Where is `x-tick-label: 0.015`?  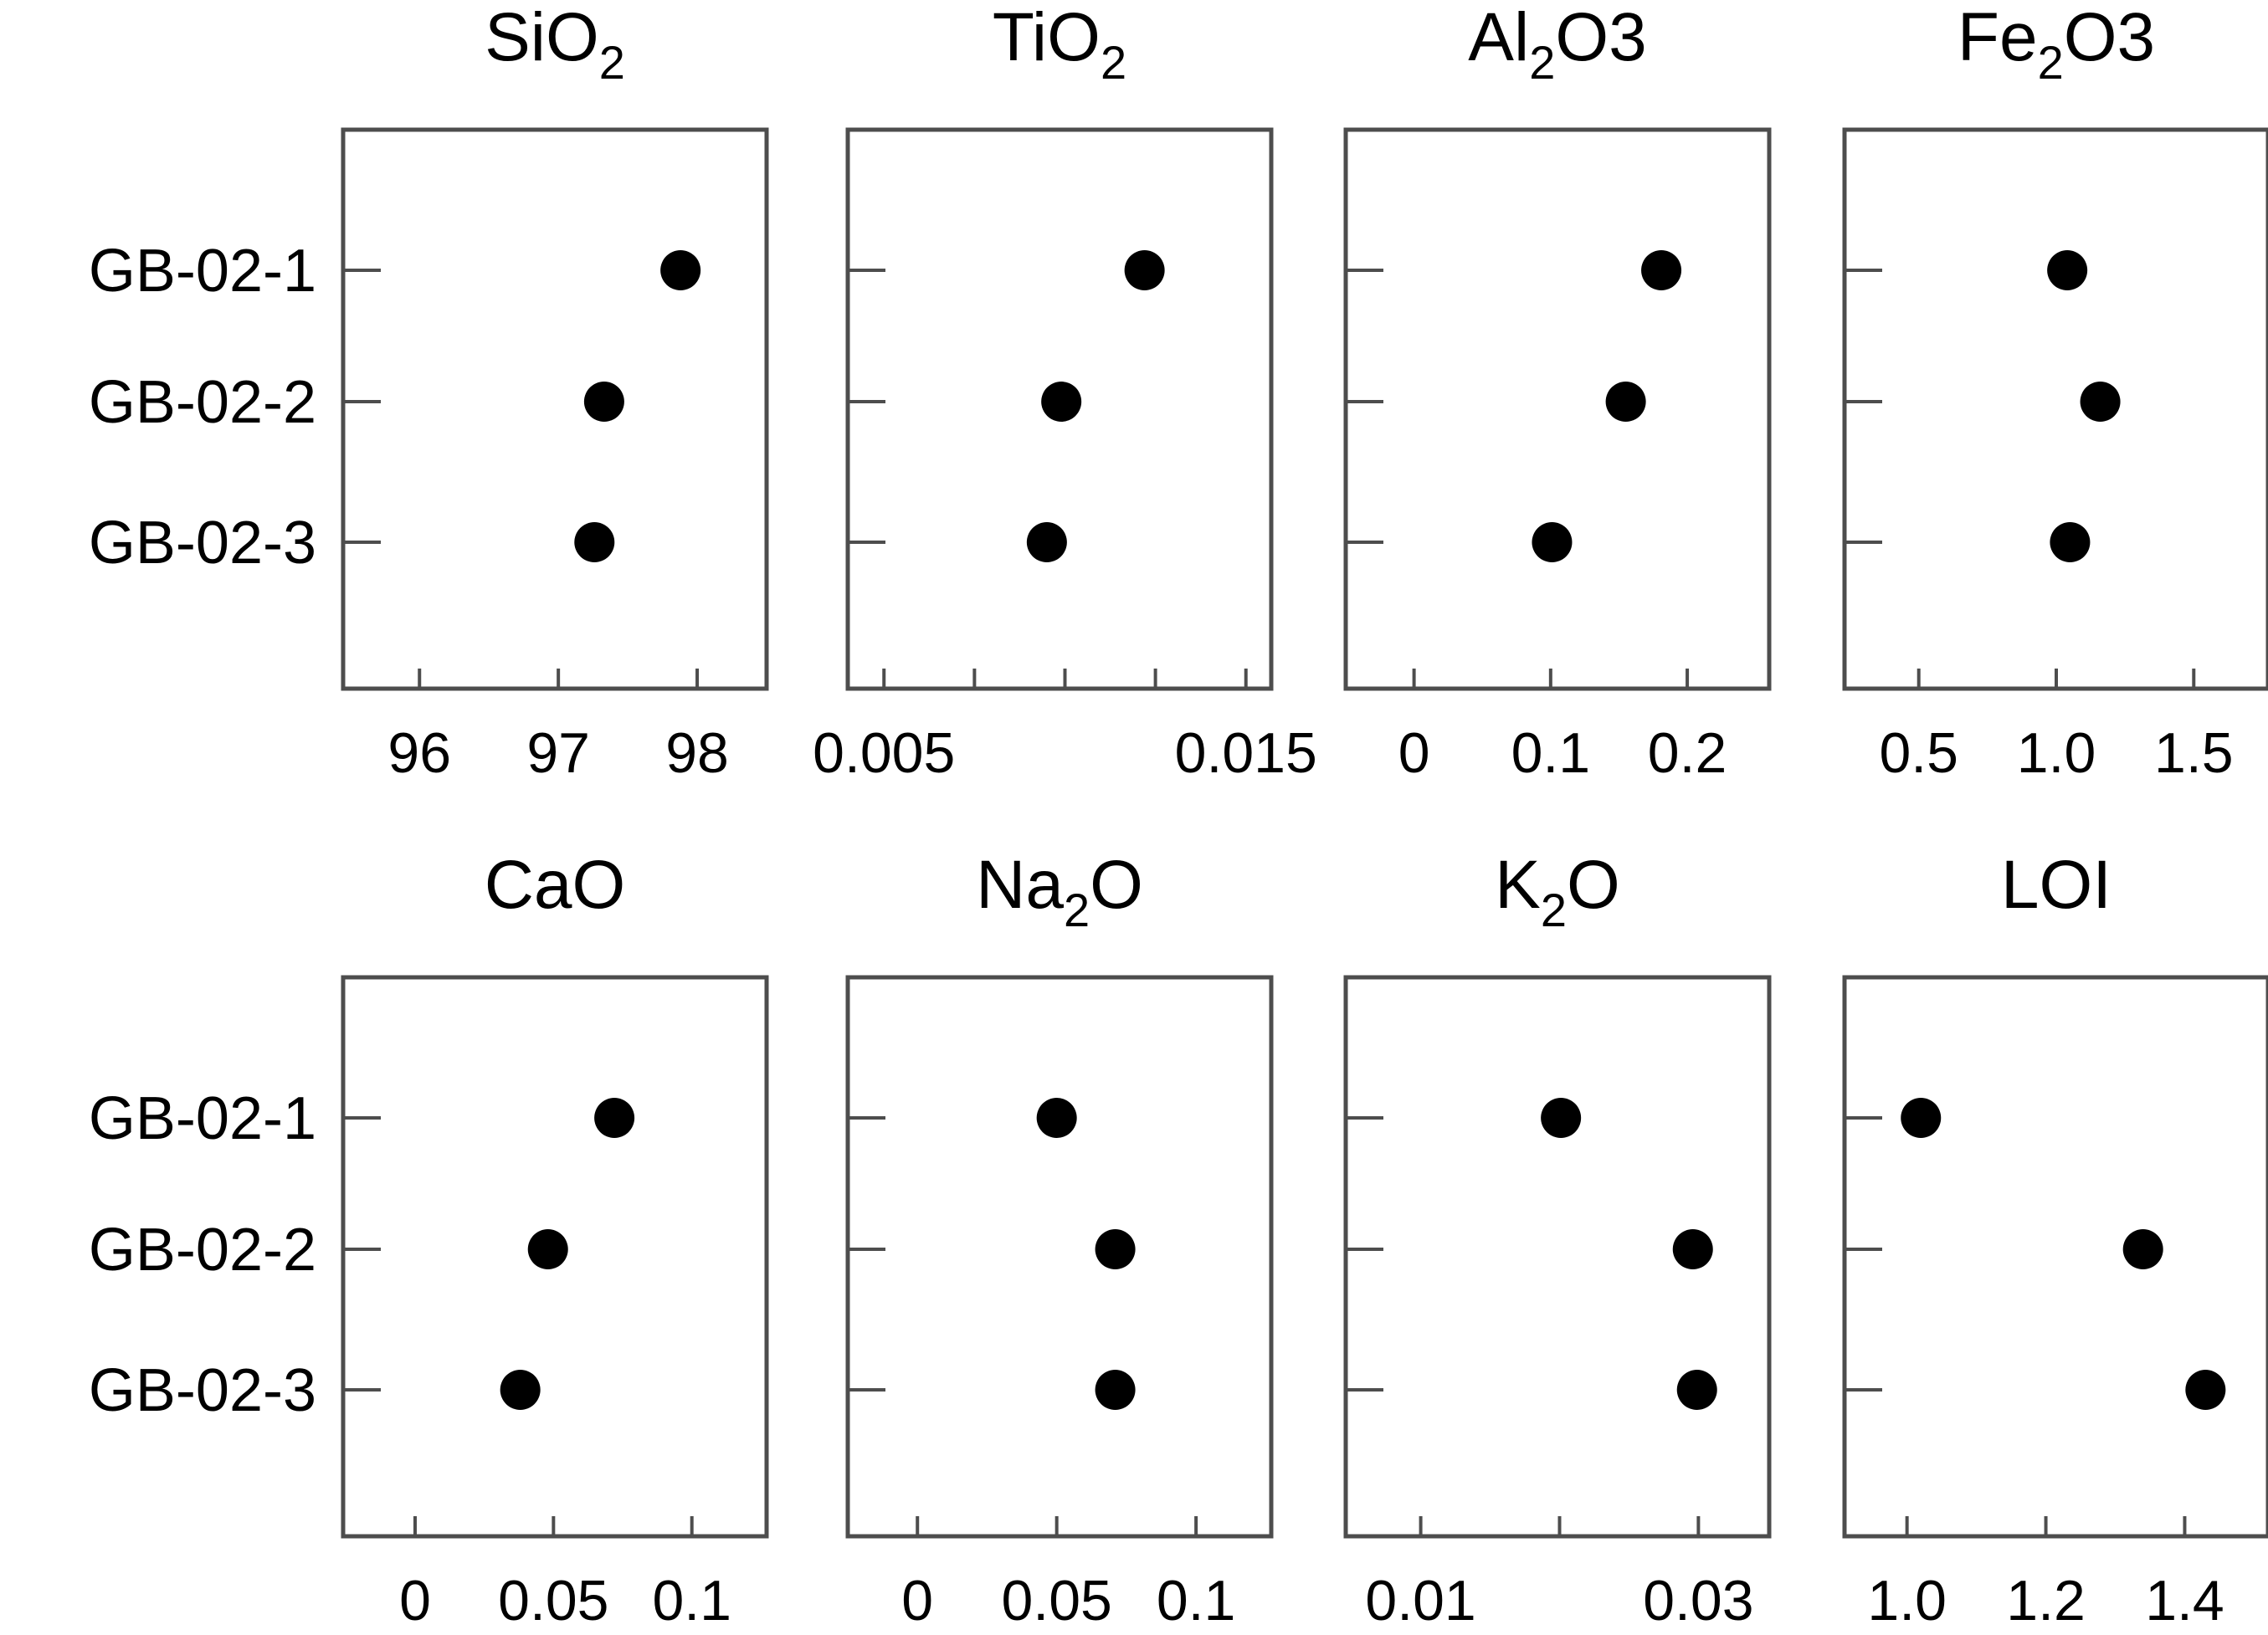 x-tick-label: 0.015 is located at coordinates (1246, 753).